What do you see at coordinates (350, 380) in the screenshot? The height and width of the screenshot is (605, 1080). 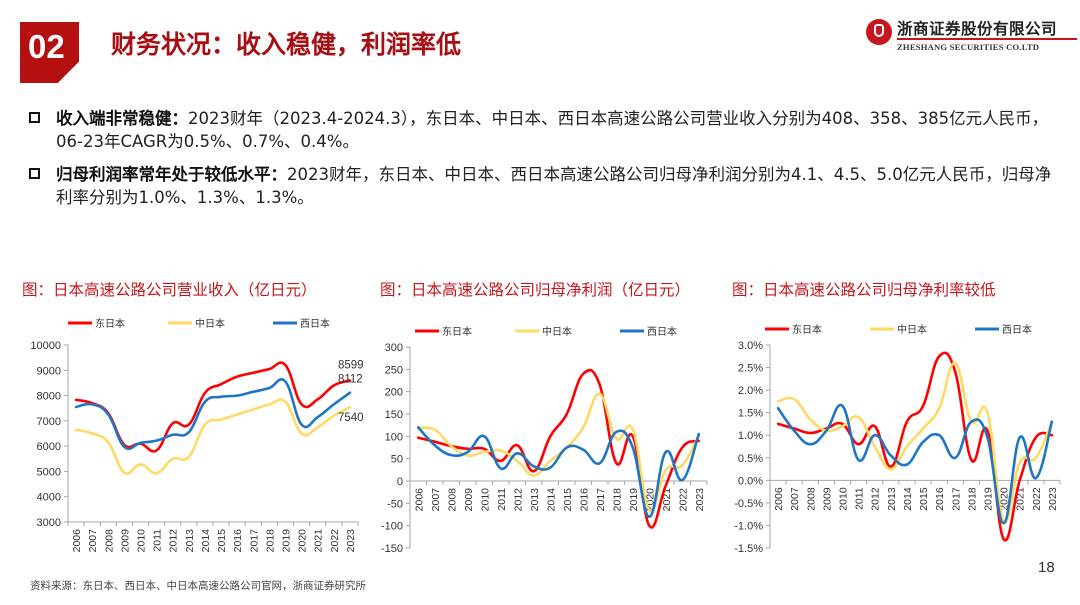 I see `data-label: 8112` at bounding box center [350, 380].